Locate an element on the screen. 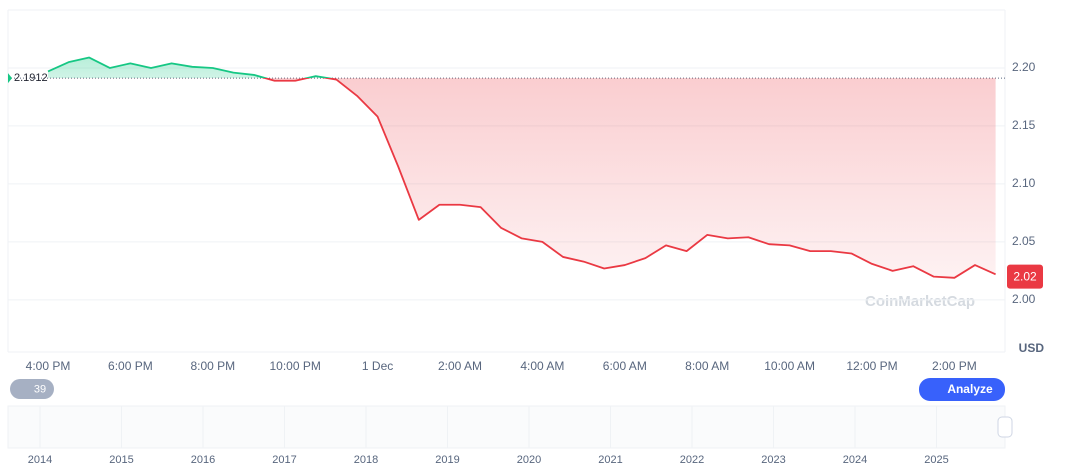 The image size is (1072, 470). y-tick-label: 2.15 is located at coordinates (1024, 125).